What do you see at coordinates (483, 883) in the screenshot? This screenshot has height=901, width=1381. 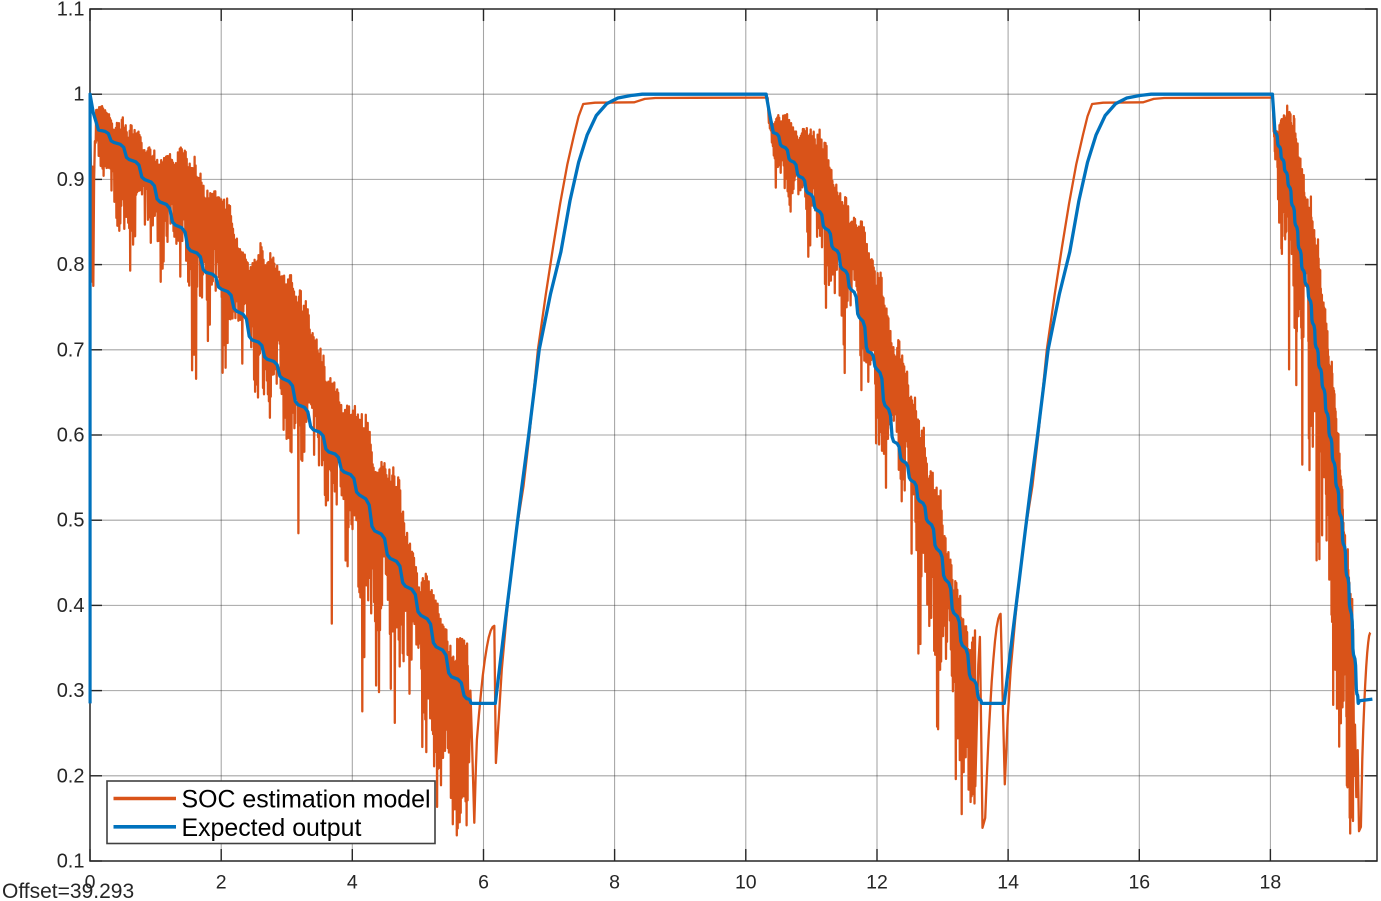 I see `svg-text: 6` at bounding box center [483, 883].